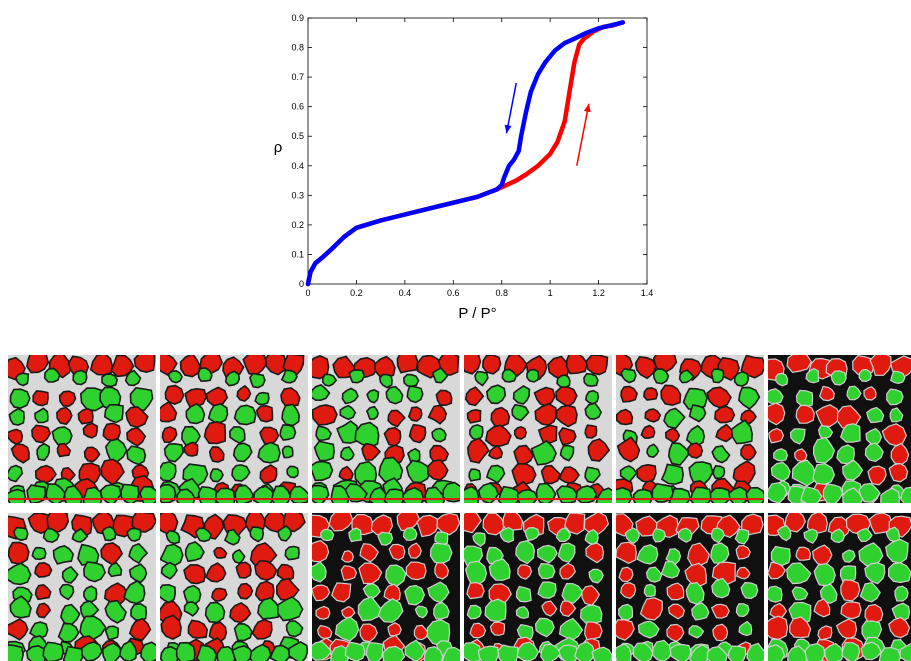  Describe the element at coordinates (297, 225) in the screenshot. I see `y-tick-label: 0.2` at that location.